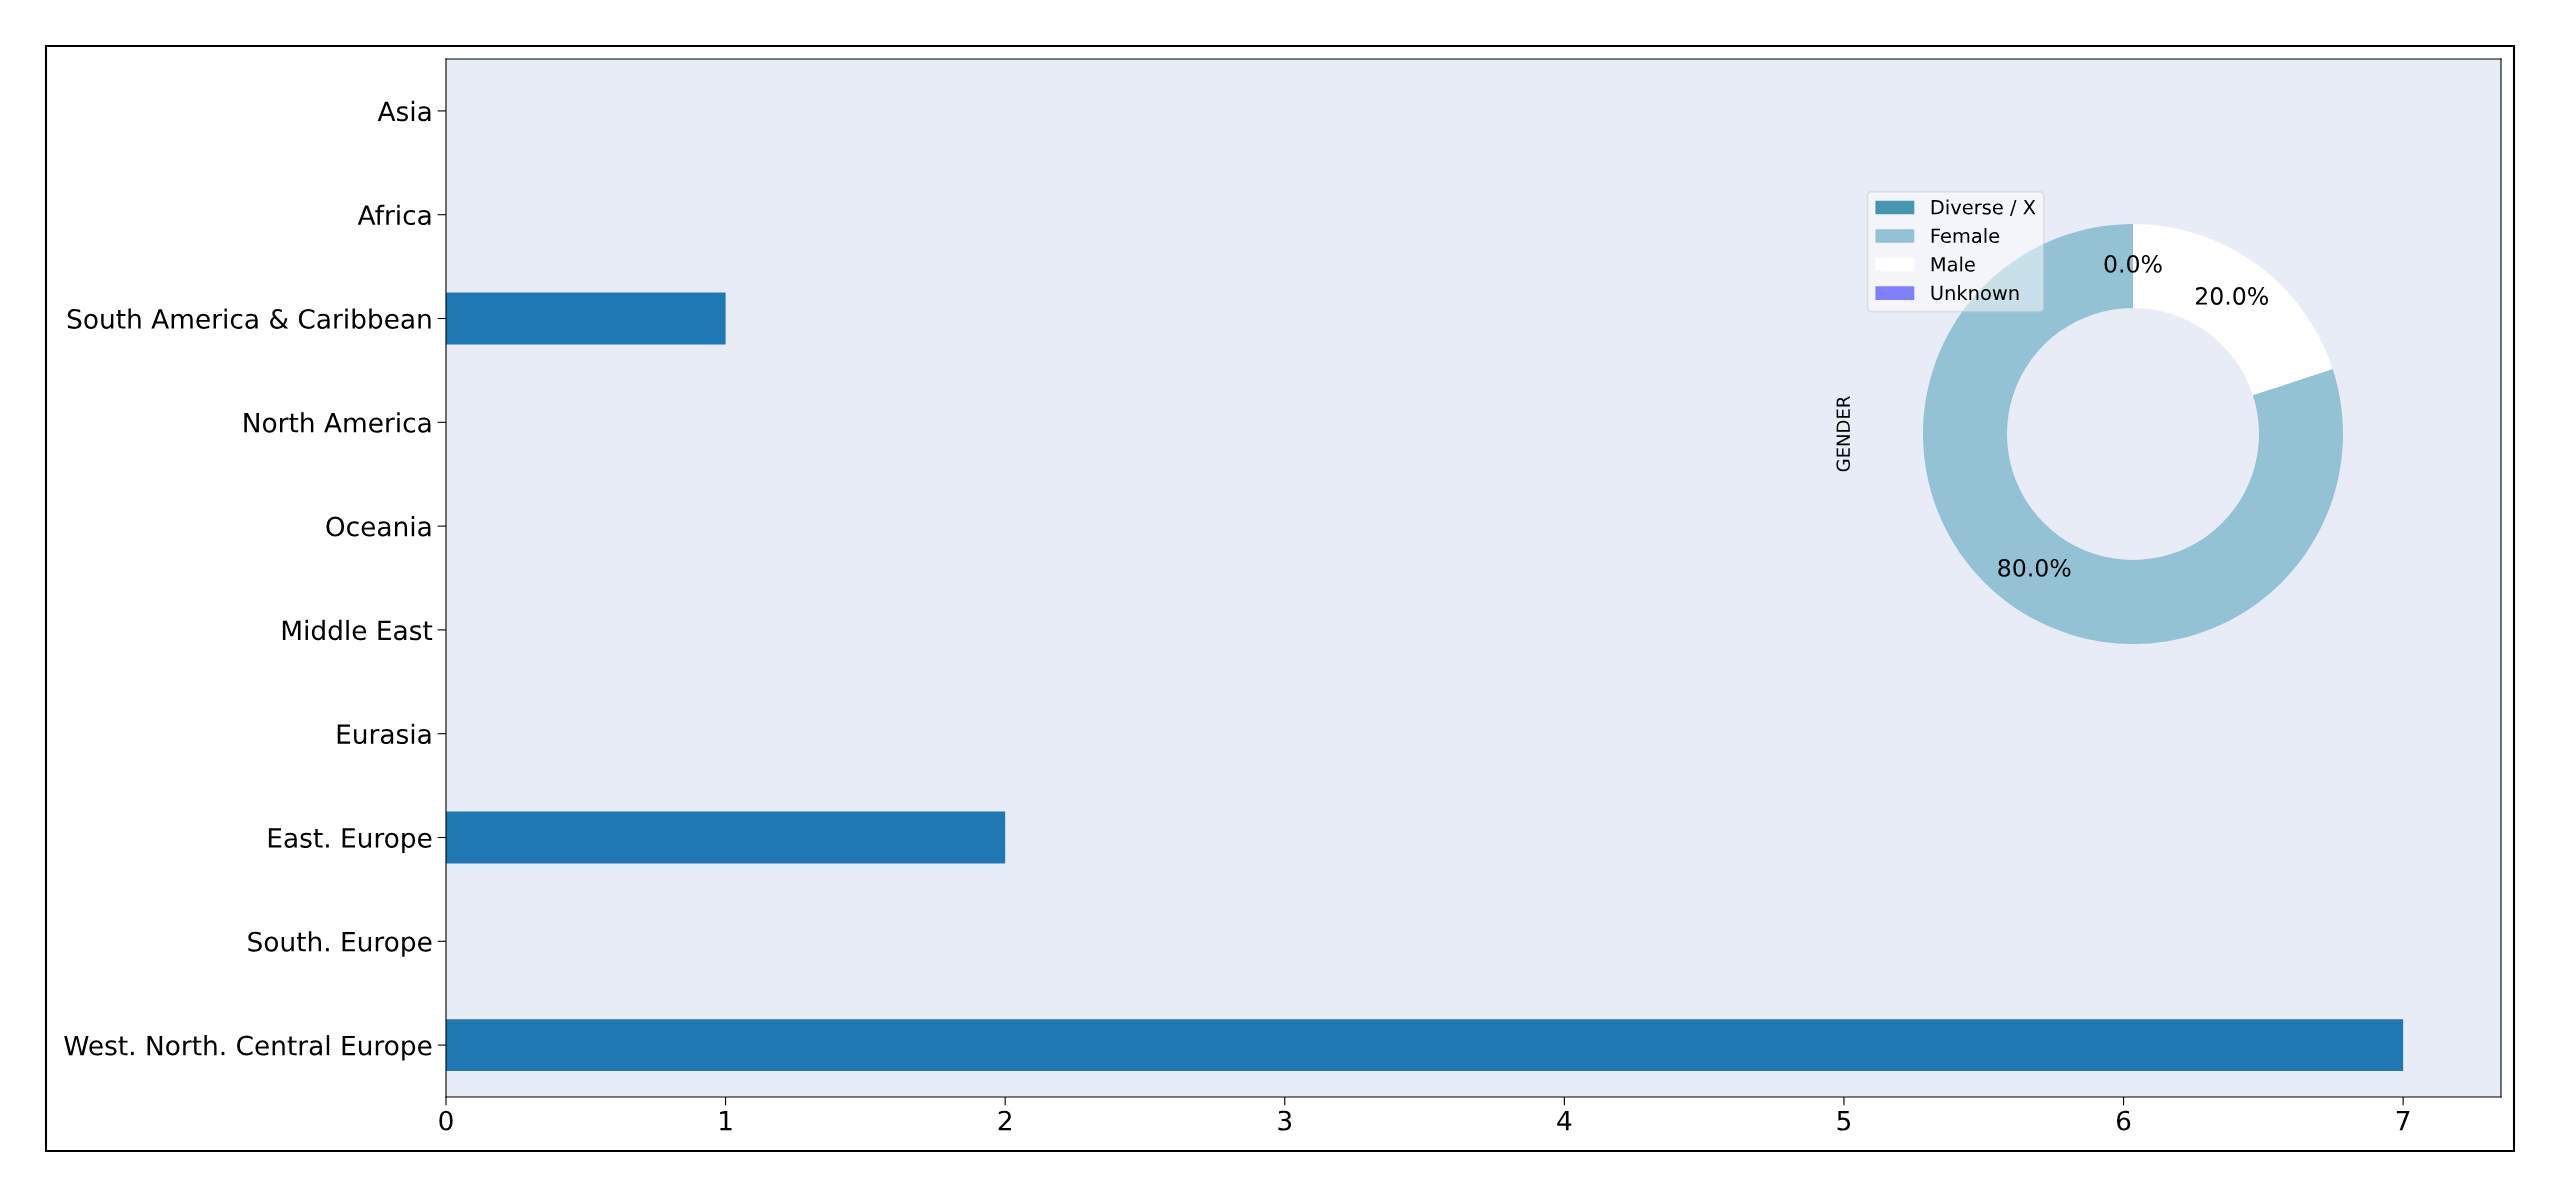 This screenshot has width=2560, height=1197. I want to click on y-tick-label: South America & Caribbean, so click(249, 318).